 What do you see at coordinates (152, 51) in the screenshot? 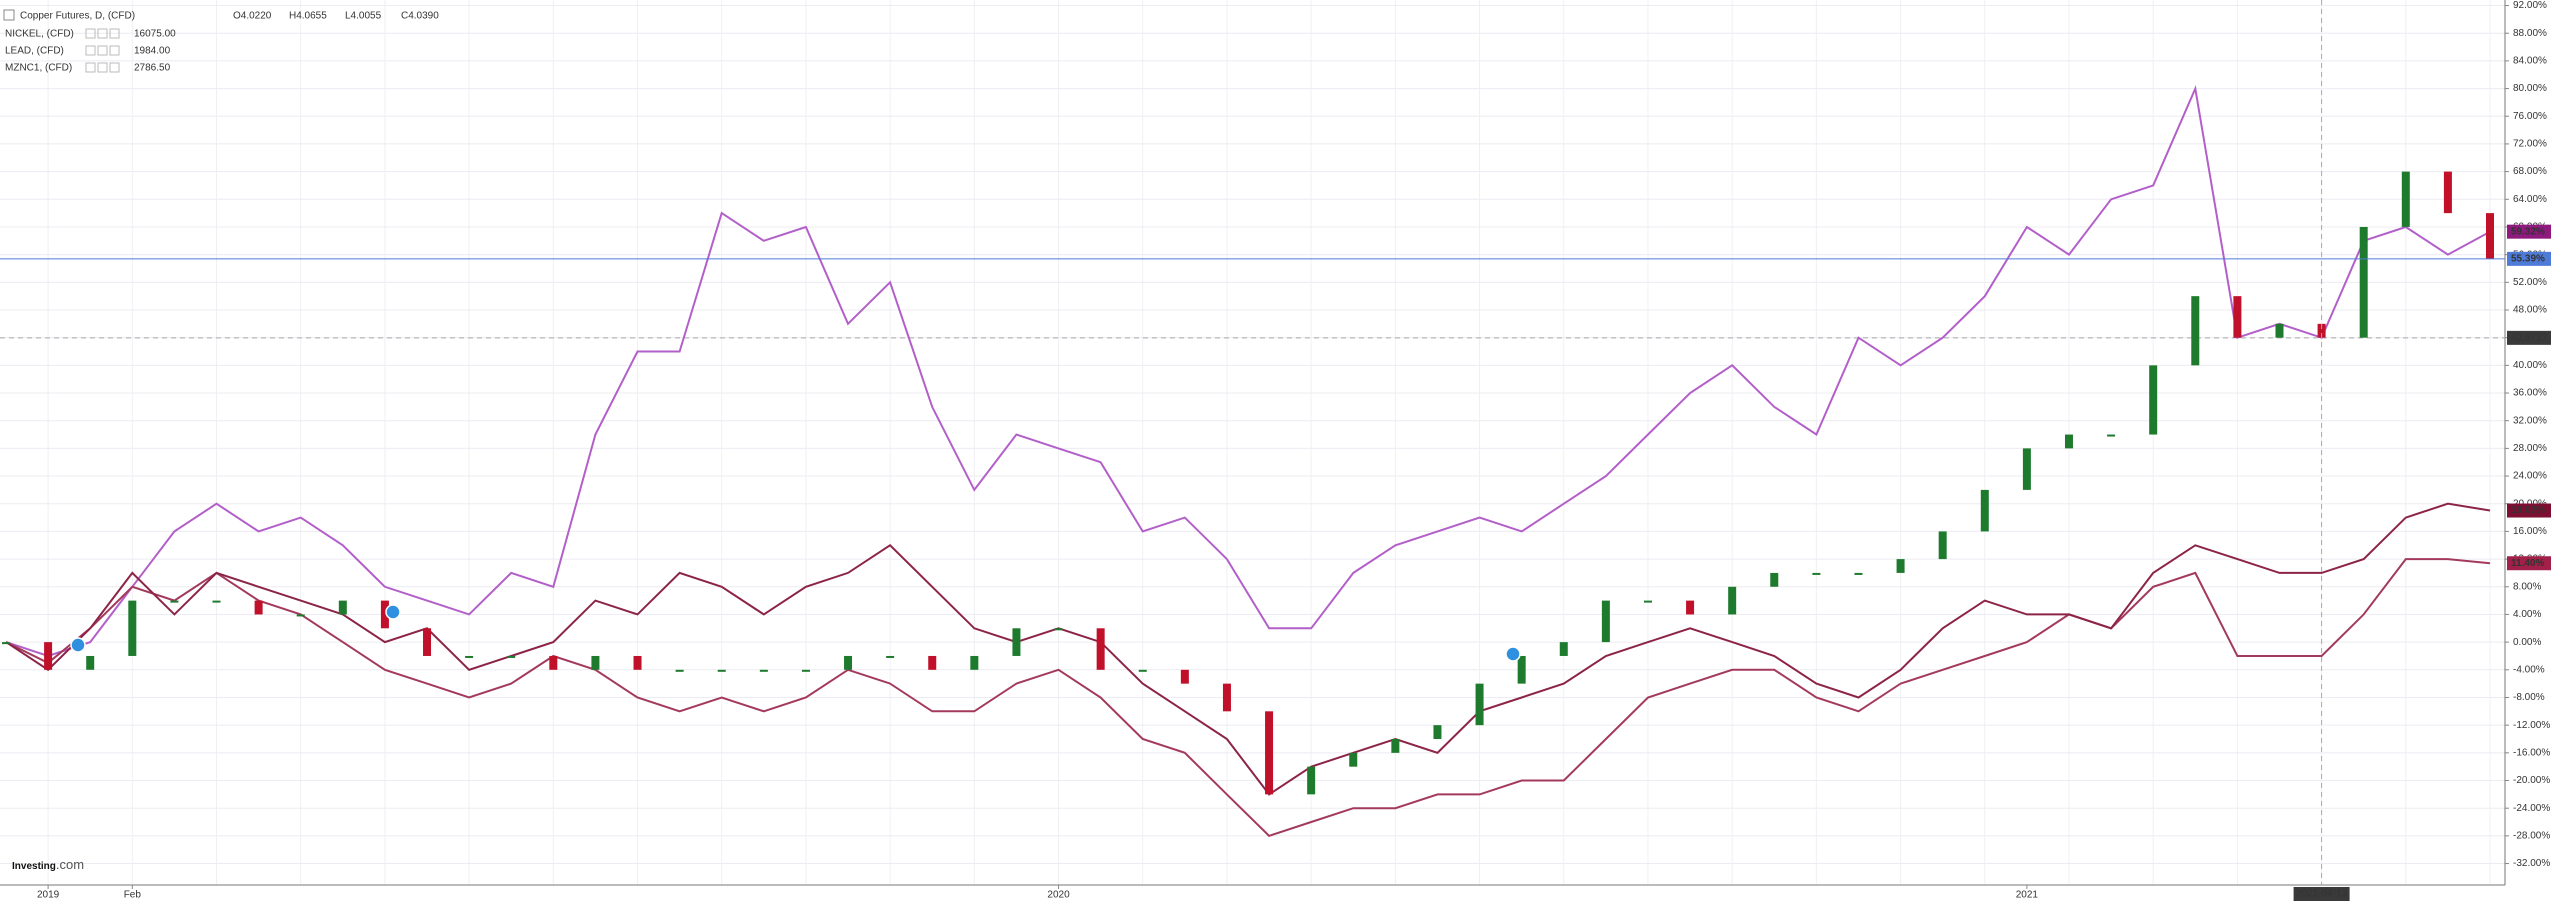
I see `legend-price: 1984.00` at bounding box center [152, 51].